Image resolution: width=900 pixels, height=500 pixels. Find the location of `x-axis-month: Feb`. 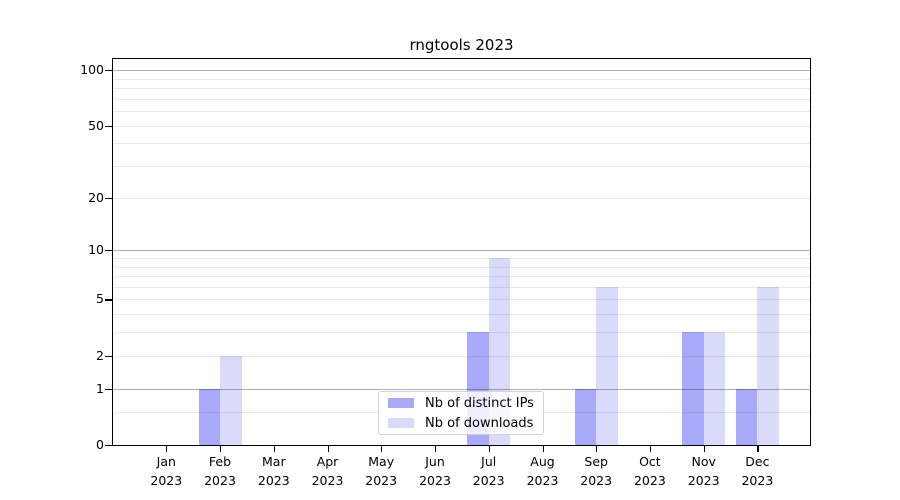

x-axis-month: Feb is located at coordinates (220, 461).